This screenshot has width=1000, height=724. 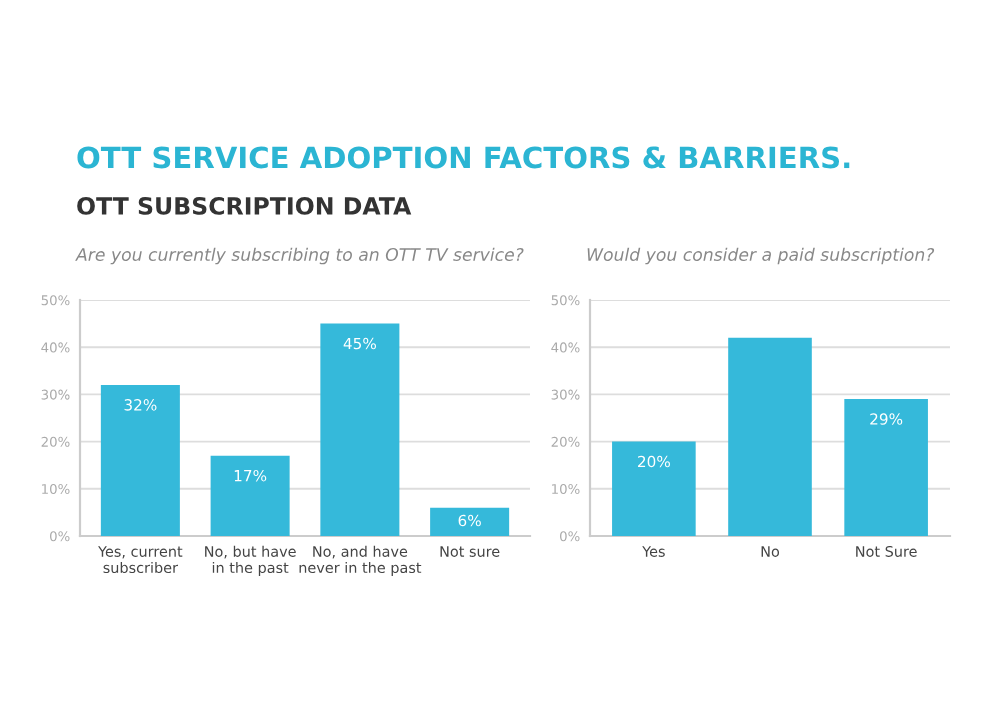 What do you see at coordinates (244, 205) in the screenshot?
I see `chart-subtitle: OTT SUBSCRIPTION DATA` at bounding box center [244, 205].